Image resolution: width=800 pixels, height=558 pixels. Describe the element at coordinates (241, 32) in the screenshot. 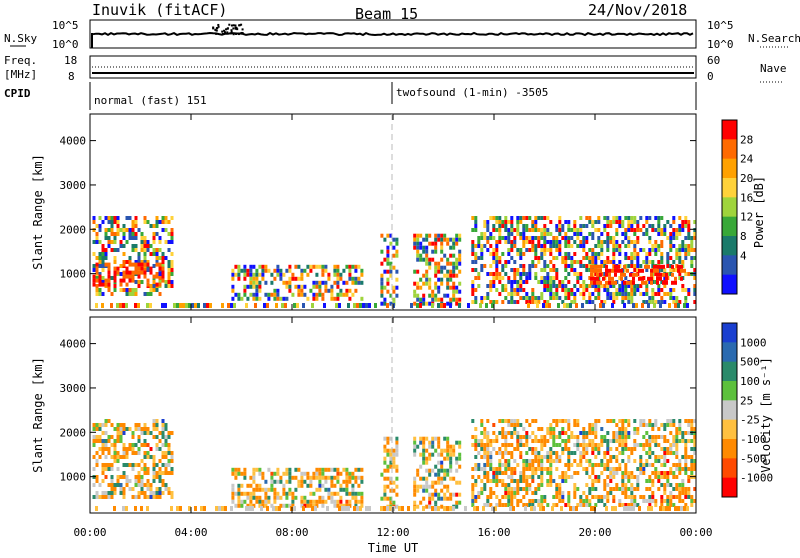

I see `nsky-spike` at that location.